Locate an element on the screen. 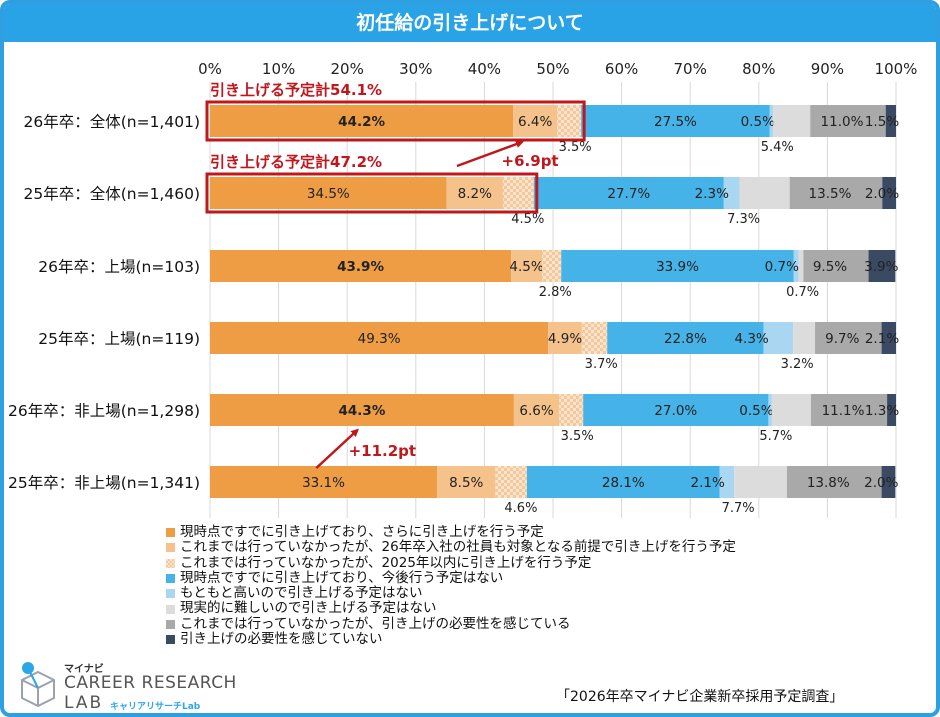 This screenshot has height=717, width=940. data-label: 3.9% is located at coordinates (881, 267).